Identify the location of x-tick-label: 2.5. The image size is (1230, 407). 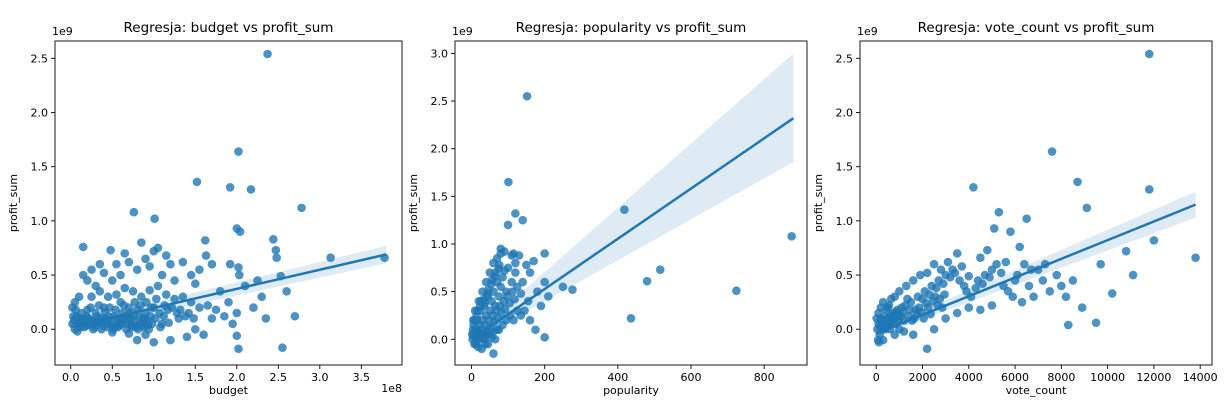
(279, 377).